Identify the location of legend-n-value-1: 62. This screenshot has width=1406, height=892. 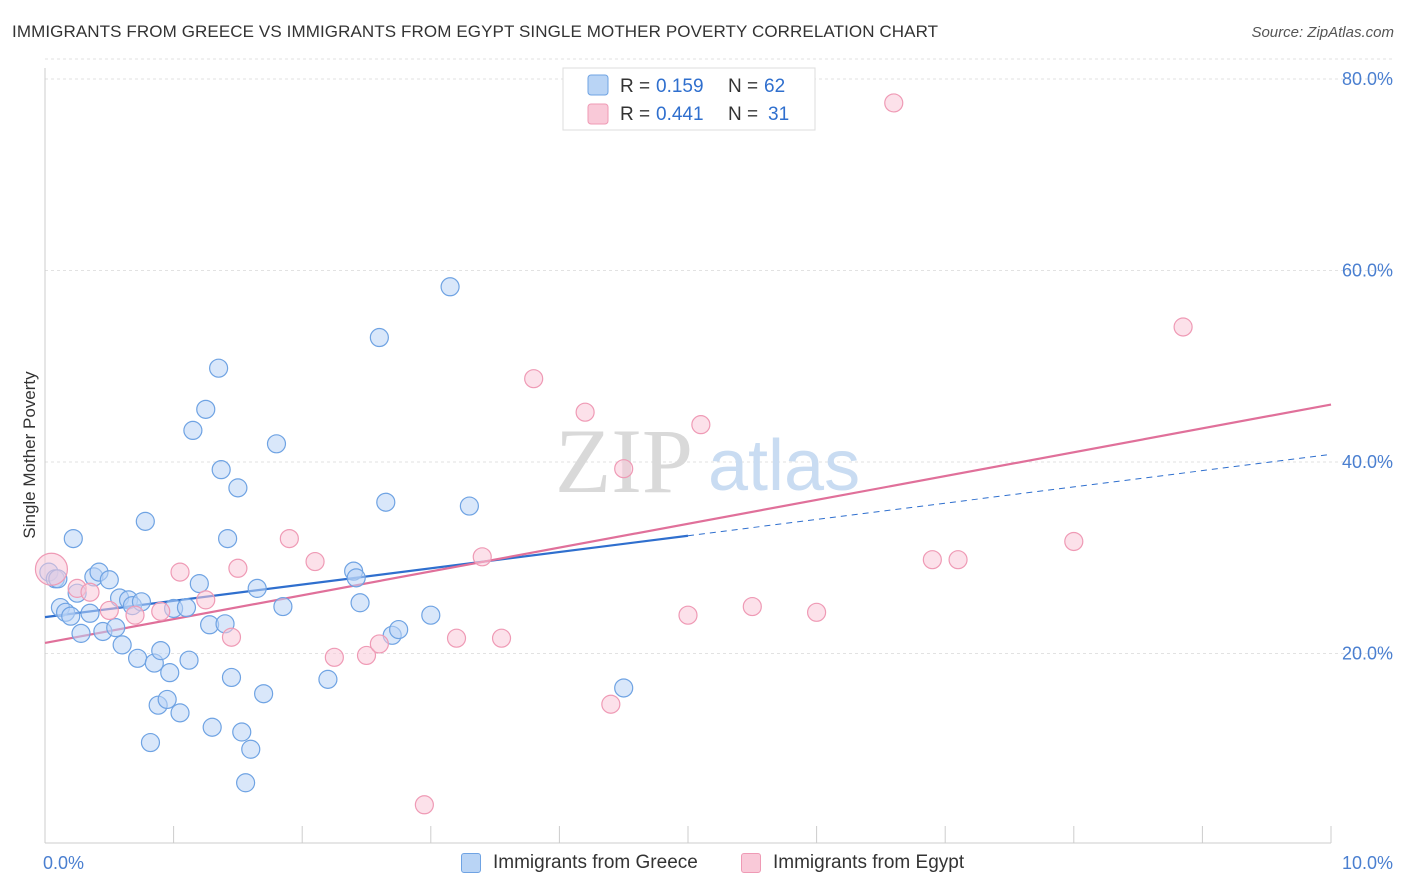
(774, 86).